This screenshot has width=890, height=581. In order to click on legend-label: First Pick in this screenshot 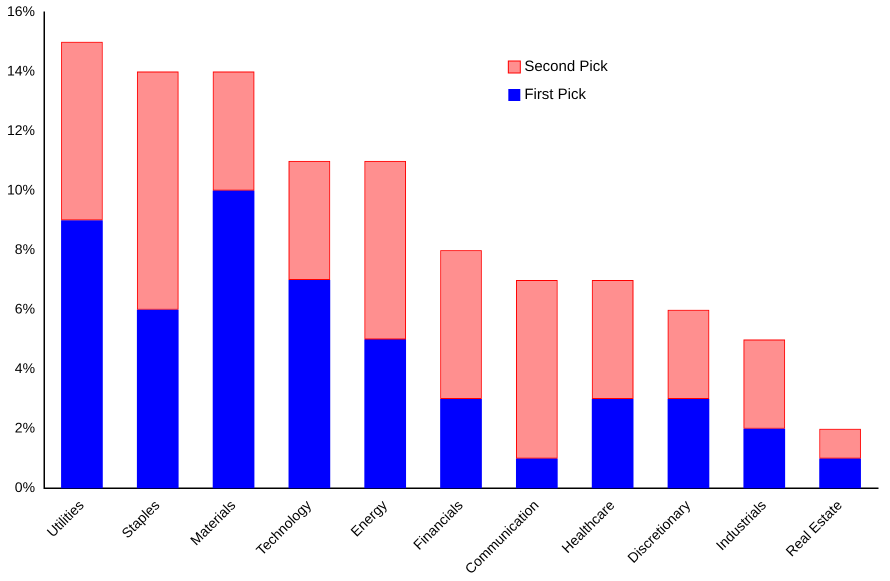, I will do `click(555, 95)`.